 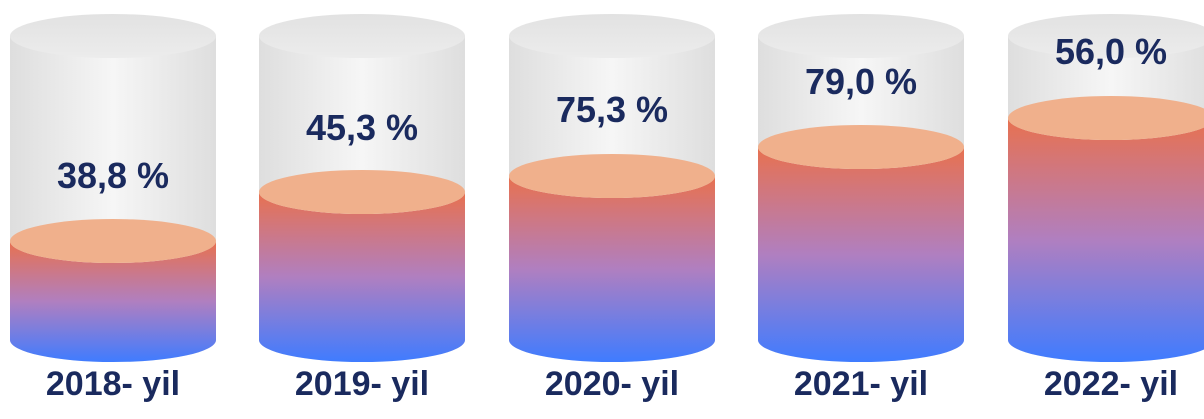 I want to click on value-label-4: 79,0 %, so click(x=861, y=81).